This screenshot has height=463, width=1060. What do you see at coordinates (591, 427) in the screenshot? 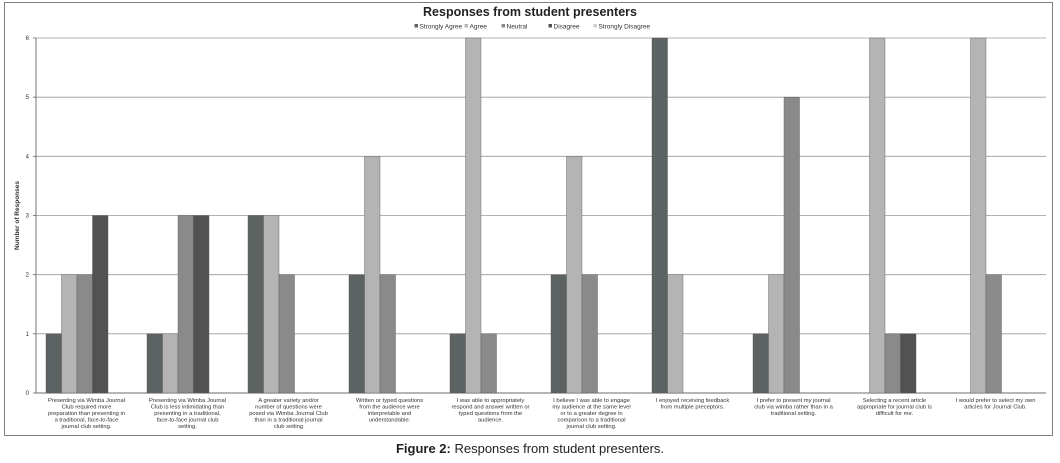
I see `x-category-label-6: journal club setting.` at bounding box center [591, 427].